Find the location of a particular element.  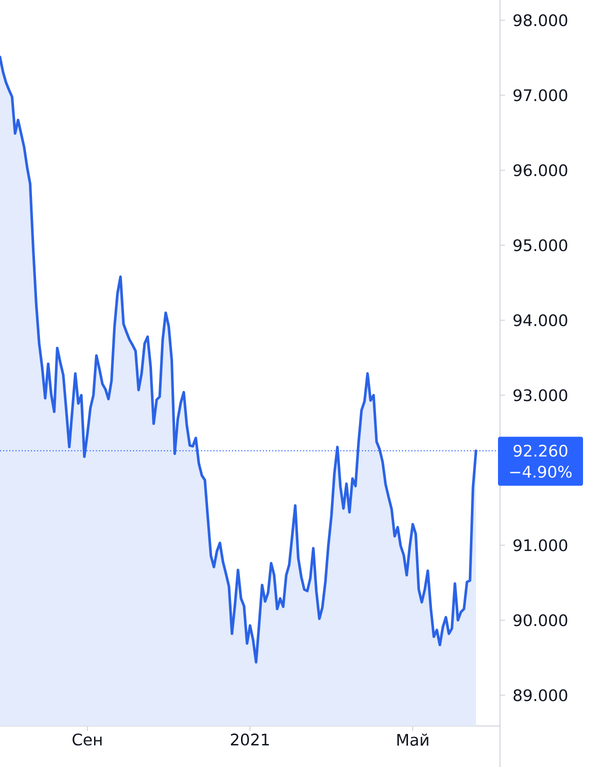

y-tick-label: 93.000 is located at coordinates (541, 395).